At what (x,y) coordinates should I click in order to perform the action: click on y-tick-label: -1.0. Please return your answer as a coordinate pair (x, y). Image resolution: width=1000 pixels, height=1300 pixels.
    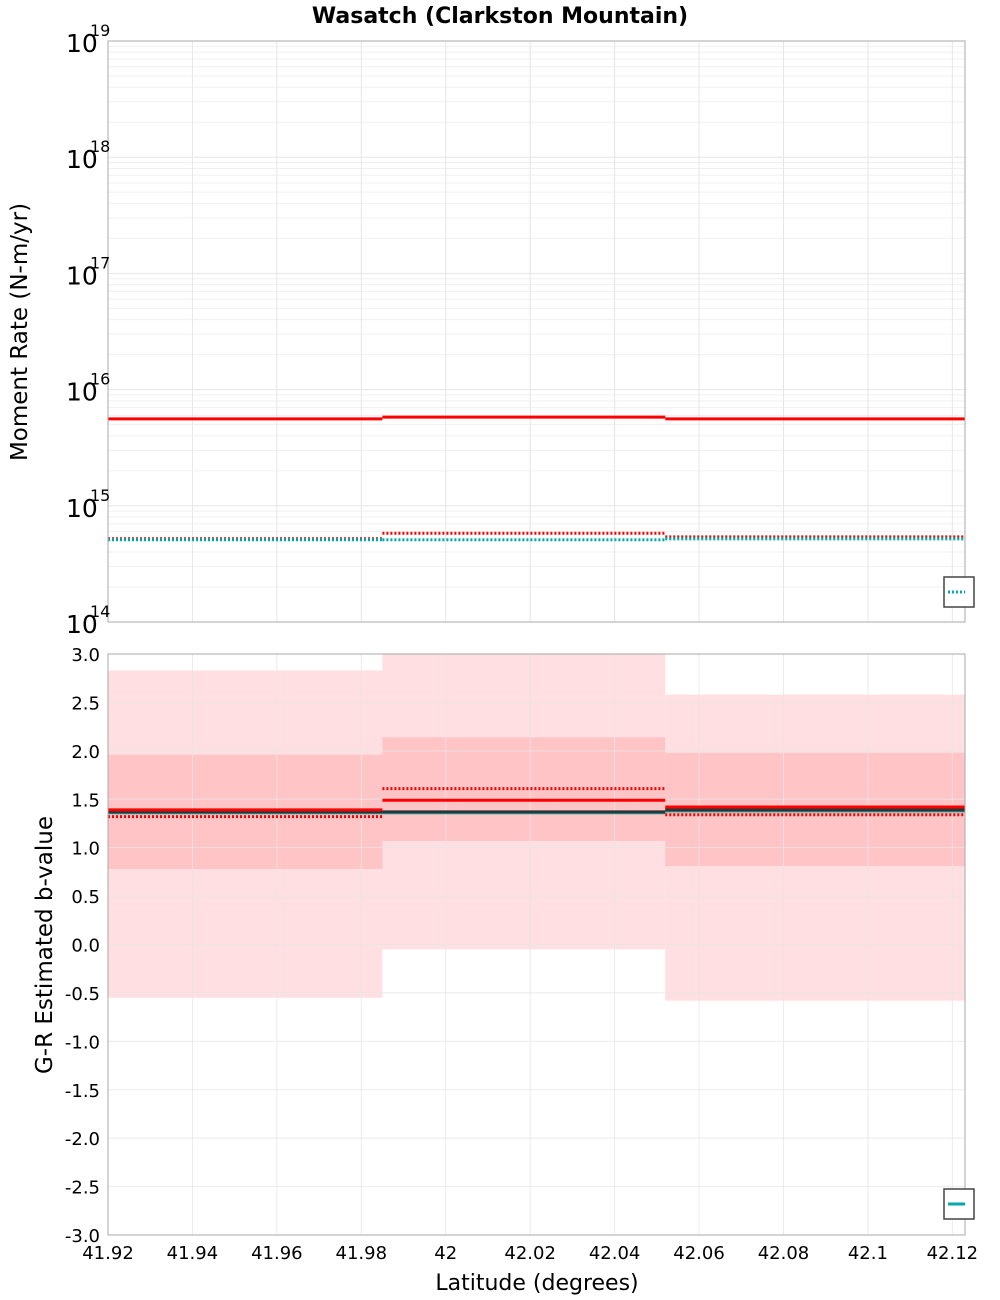
    Looking at the image, I should click on (82, 1042).